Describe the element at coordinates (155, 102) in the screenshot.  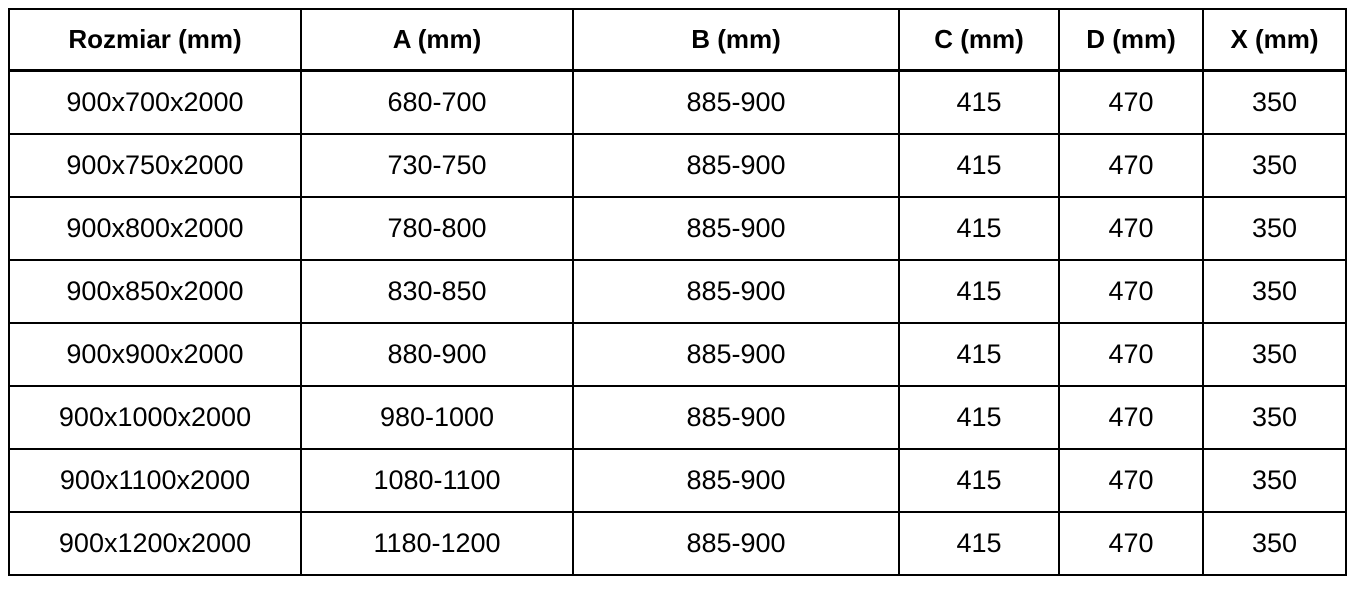
I see `cell-rozmiar: 900x700x2000` at that location.